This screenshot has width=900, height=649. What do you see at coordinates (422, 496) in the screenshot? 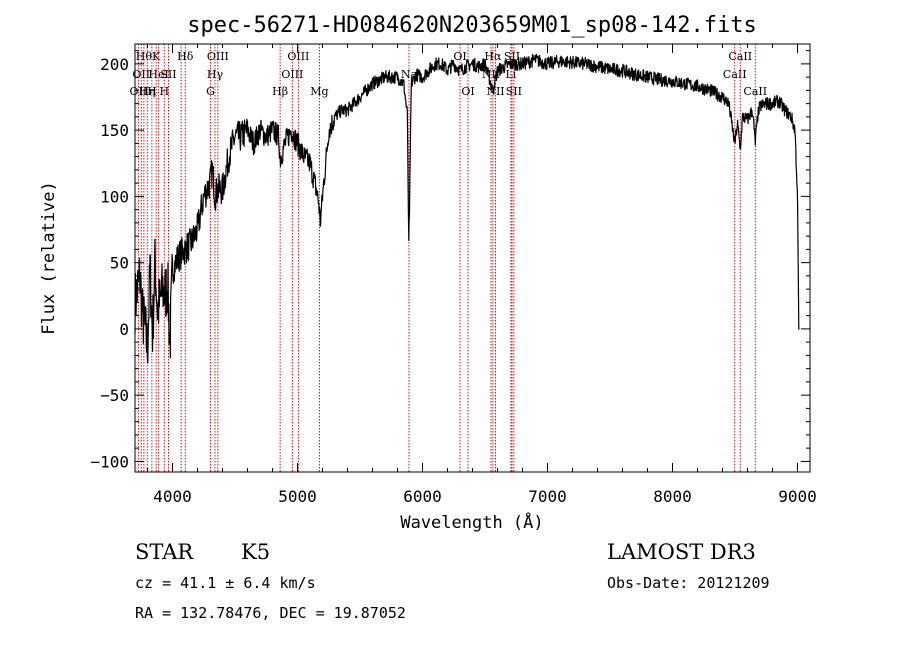
I see `x-tick-label: 6000` at bounding box center [422, 496].